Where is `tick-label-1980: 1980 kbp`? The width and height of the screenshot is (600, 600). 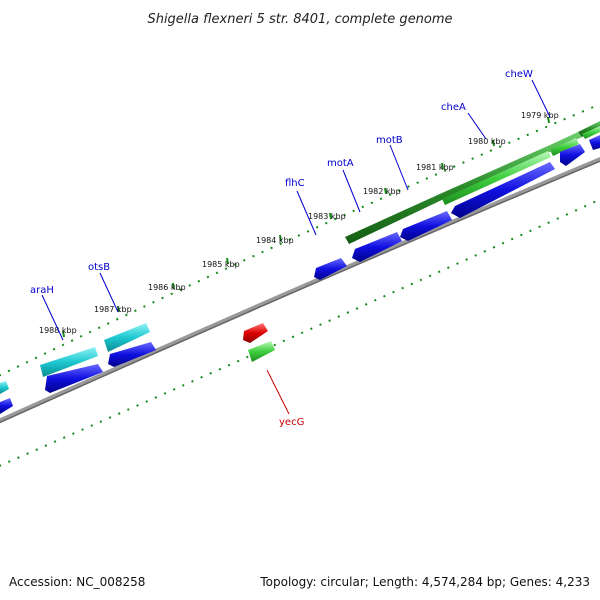
tick-label-1980: 1980 kbp is located at coordinates (487, 141).